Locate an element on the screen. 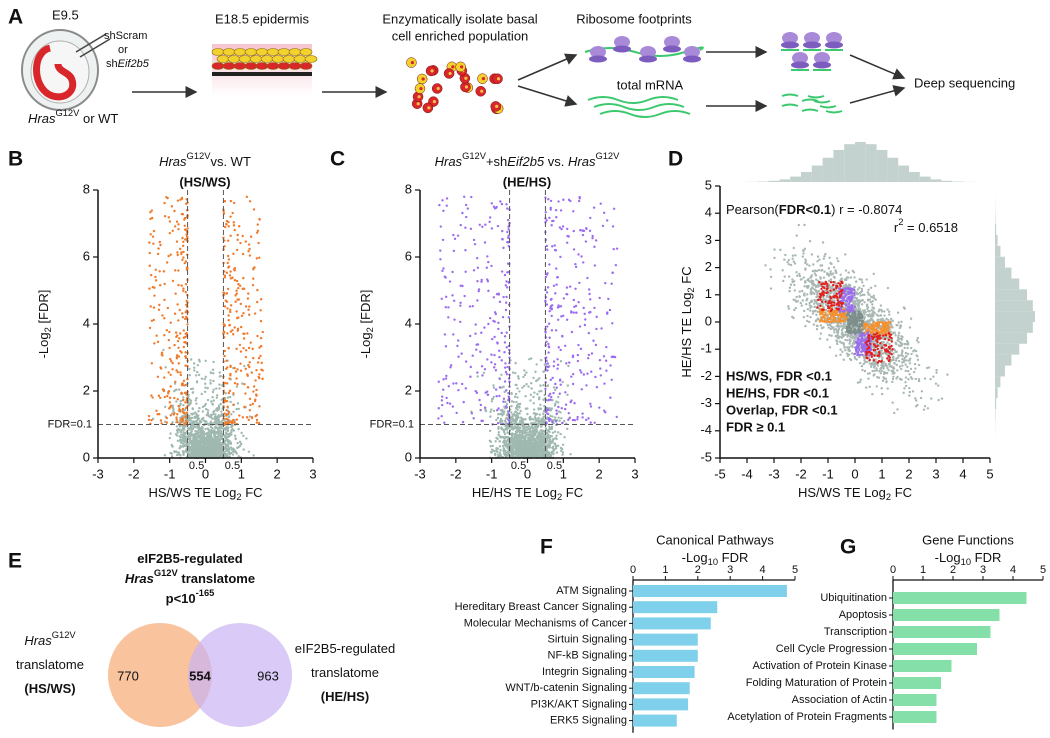 The width and height of the screenshot is (1050, 738). label: shScram is located at coordinates (125, 36).